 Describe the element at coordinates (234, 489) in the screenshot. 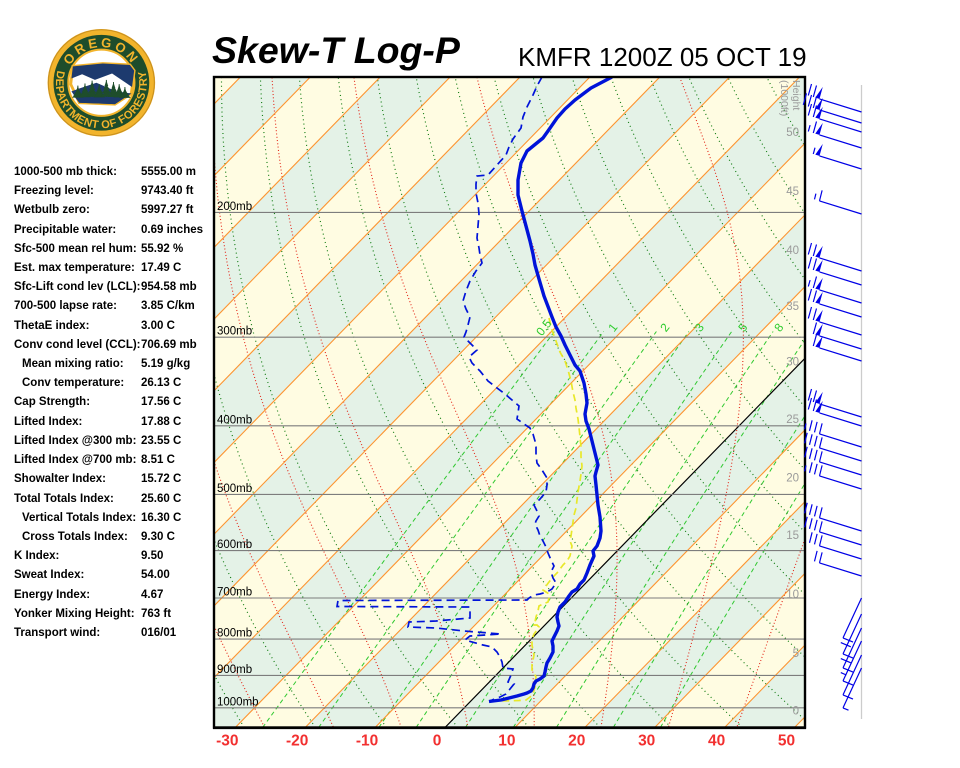

I see `svg-text: 500mb` at that location.